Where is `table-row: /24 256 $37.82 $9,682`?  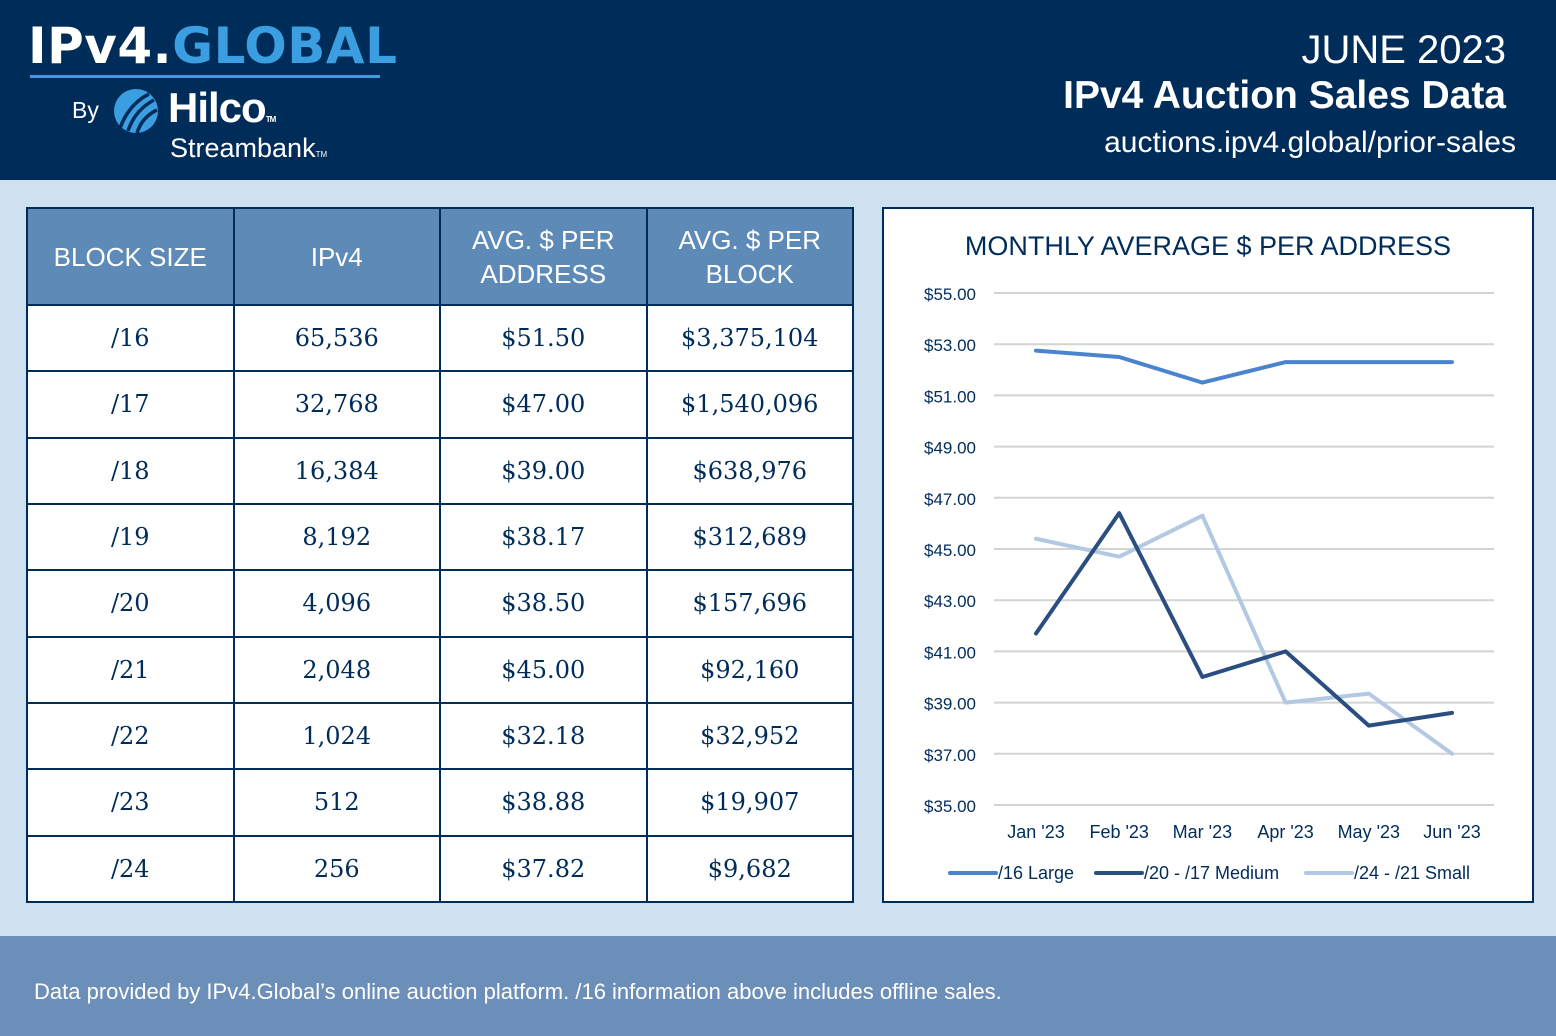
table-row: /24 256 $37.82 $9,682 is located at coordinates (440, 869).